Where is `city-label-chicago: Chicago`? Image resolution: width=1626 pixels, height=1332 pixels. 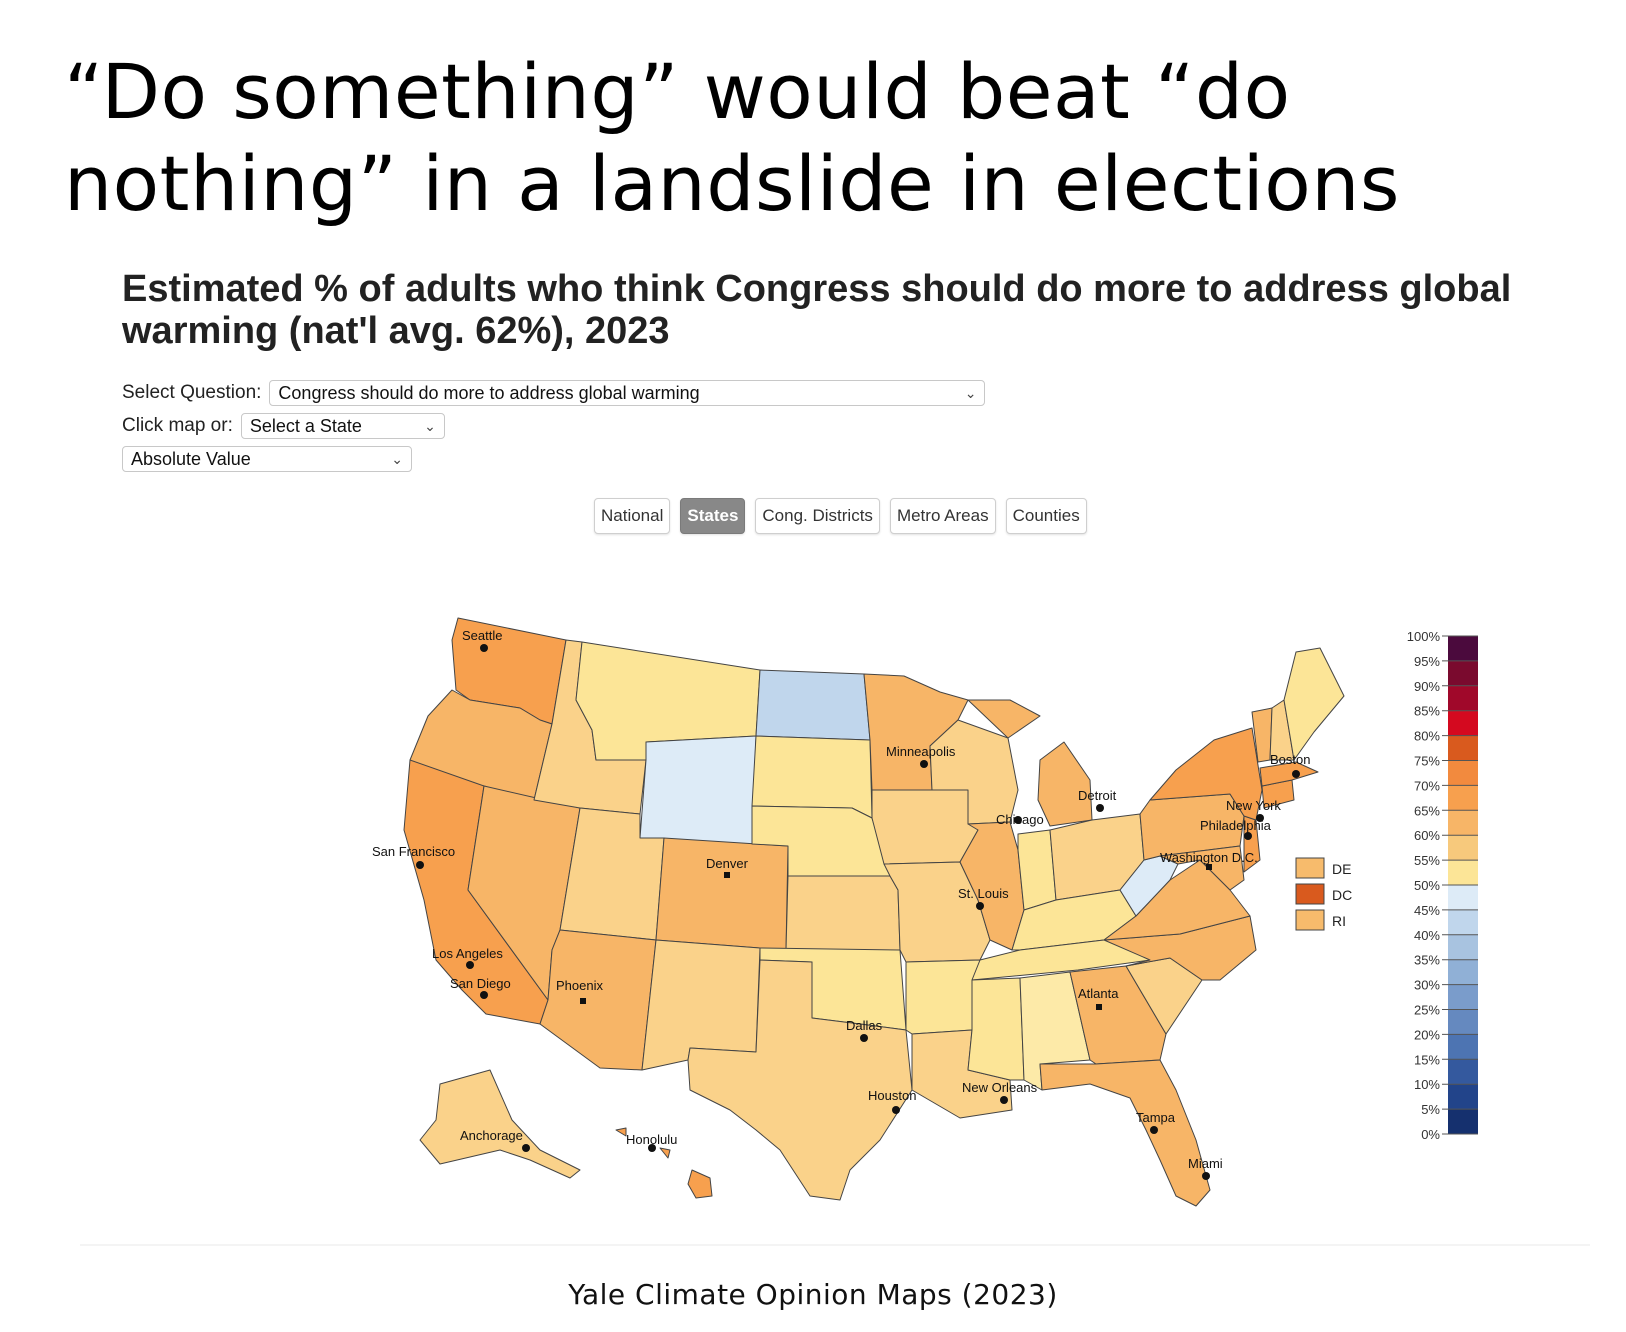 city-label-chicago: Chicago is located at coordinates (1020, 819).